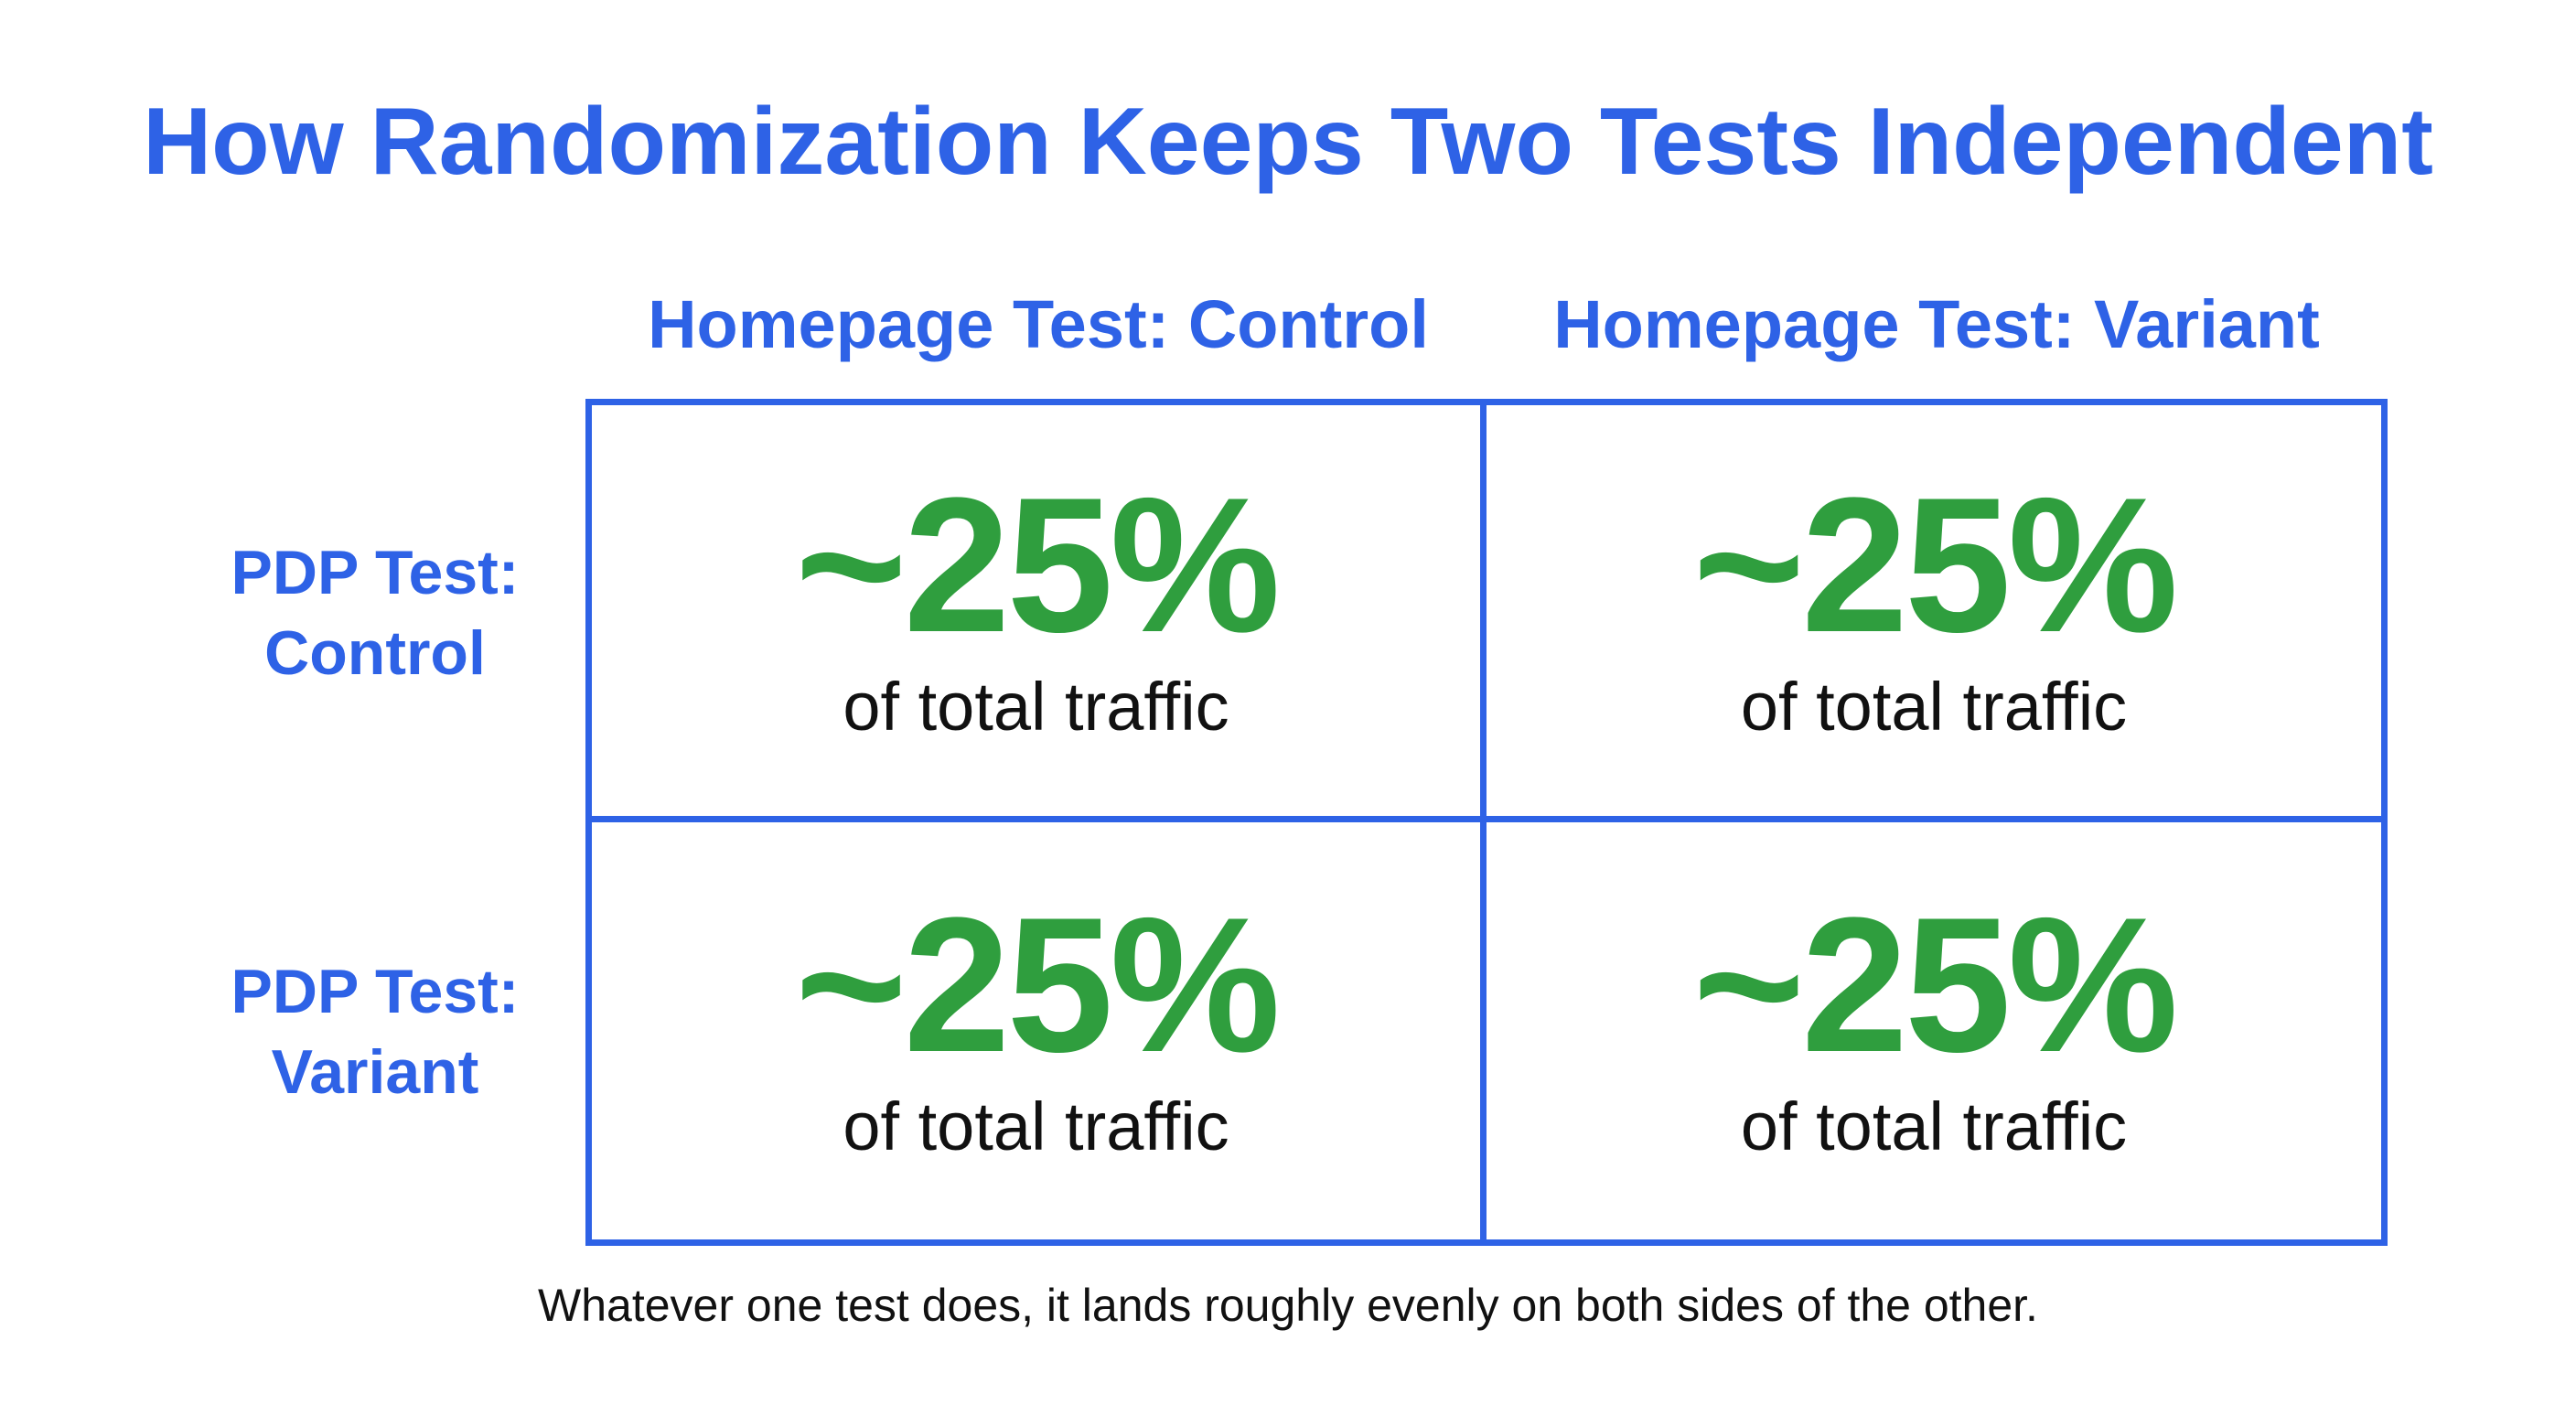 The height and width of the screenshot is (1405, 2576). I want to click on cell-pdp-variant-homepage-variant: ~25% of total traffic, so click(1934, 1030).